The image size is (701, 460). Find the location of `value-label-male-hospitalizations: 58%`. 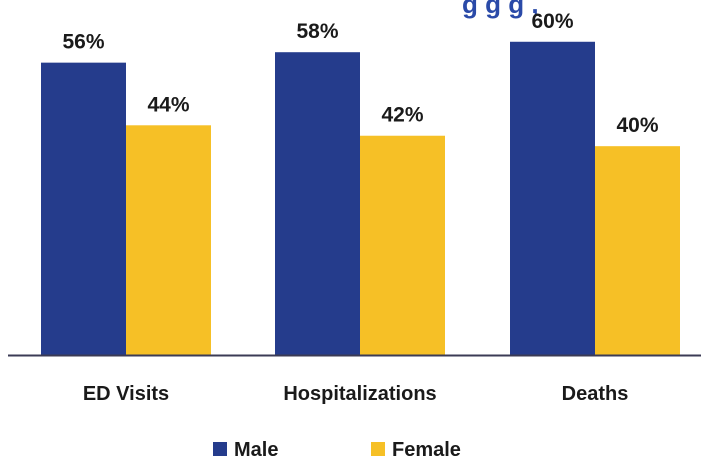

value-label-male-hospitalizations: 58% is located at coordinates (317, 31).